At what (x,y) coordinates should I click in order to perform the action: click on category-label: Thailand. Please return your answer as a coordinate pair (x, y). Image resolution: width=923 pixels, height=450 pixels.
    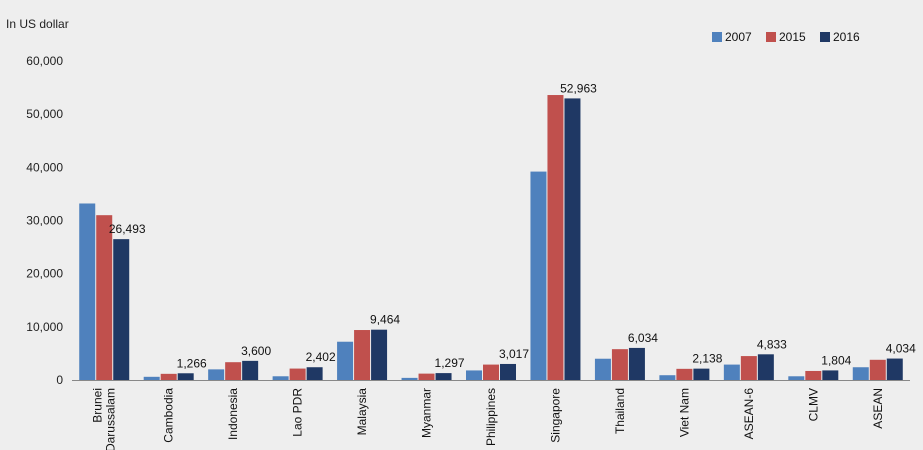
    Looking at the image, I should click on (620, 411).